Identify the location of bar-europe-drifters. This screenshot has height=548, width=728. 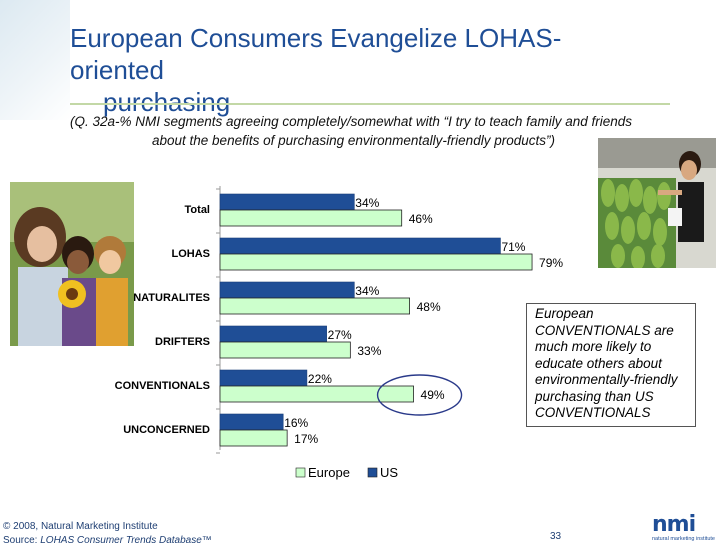
(285, 350).